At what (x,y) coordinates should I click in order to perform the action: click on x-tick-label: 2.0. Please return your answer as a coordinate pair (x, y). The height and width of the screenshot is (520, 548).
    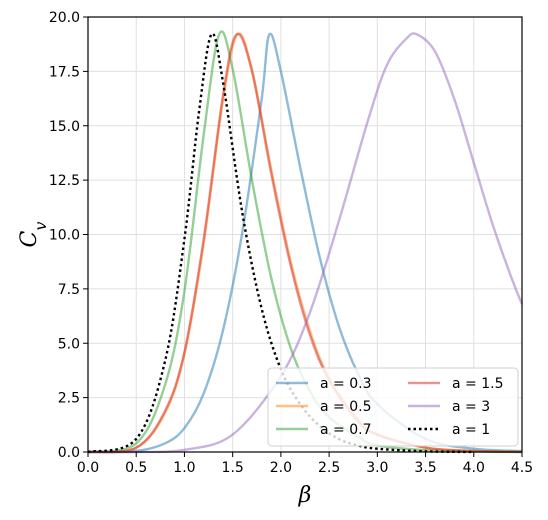
    Looking at the image, I should click on (281, 468).